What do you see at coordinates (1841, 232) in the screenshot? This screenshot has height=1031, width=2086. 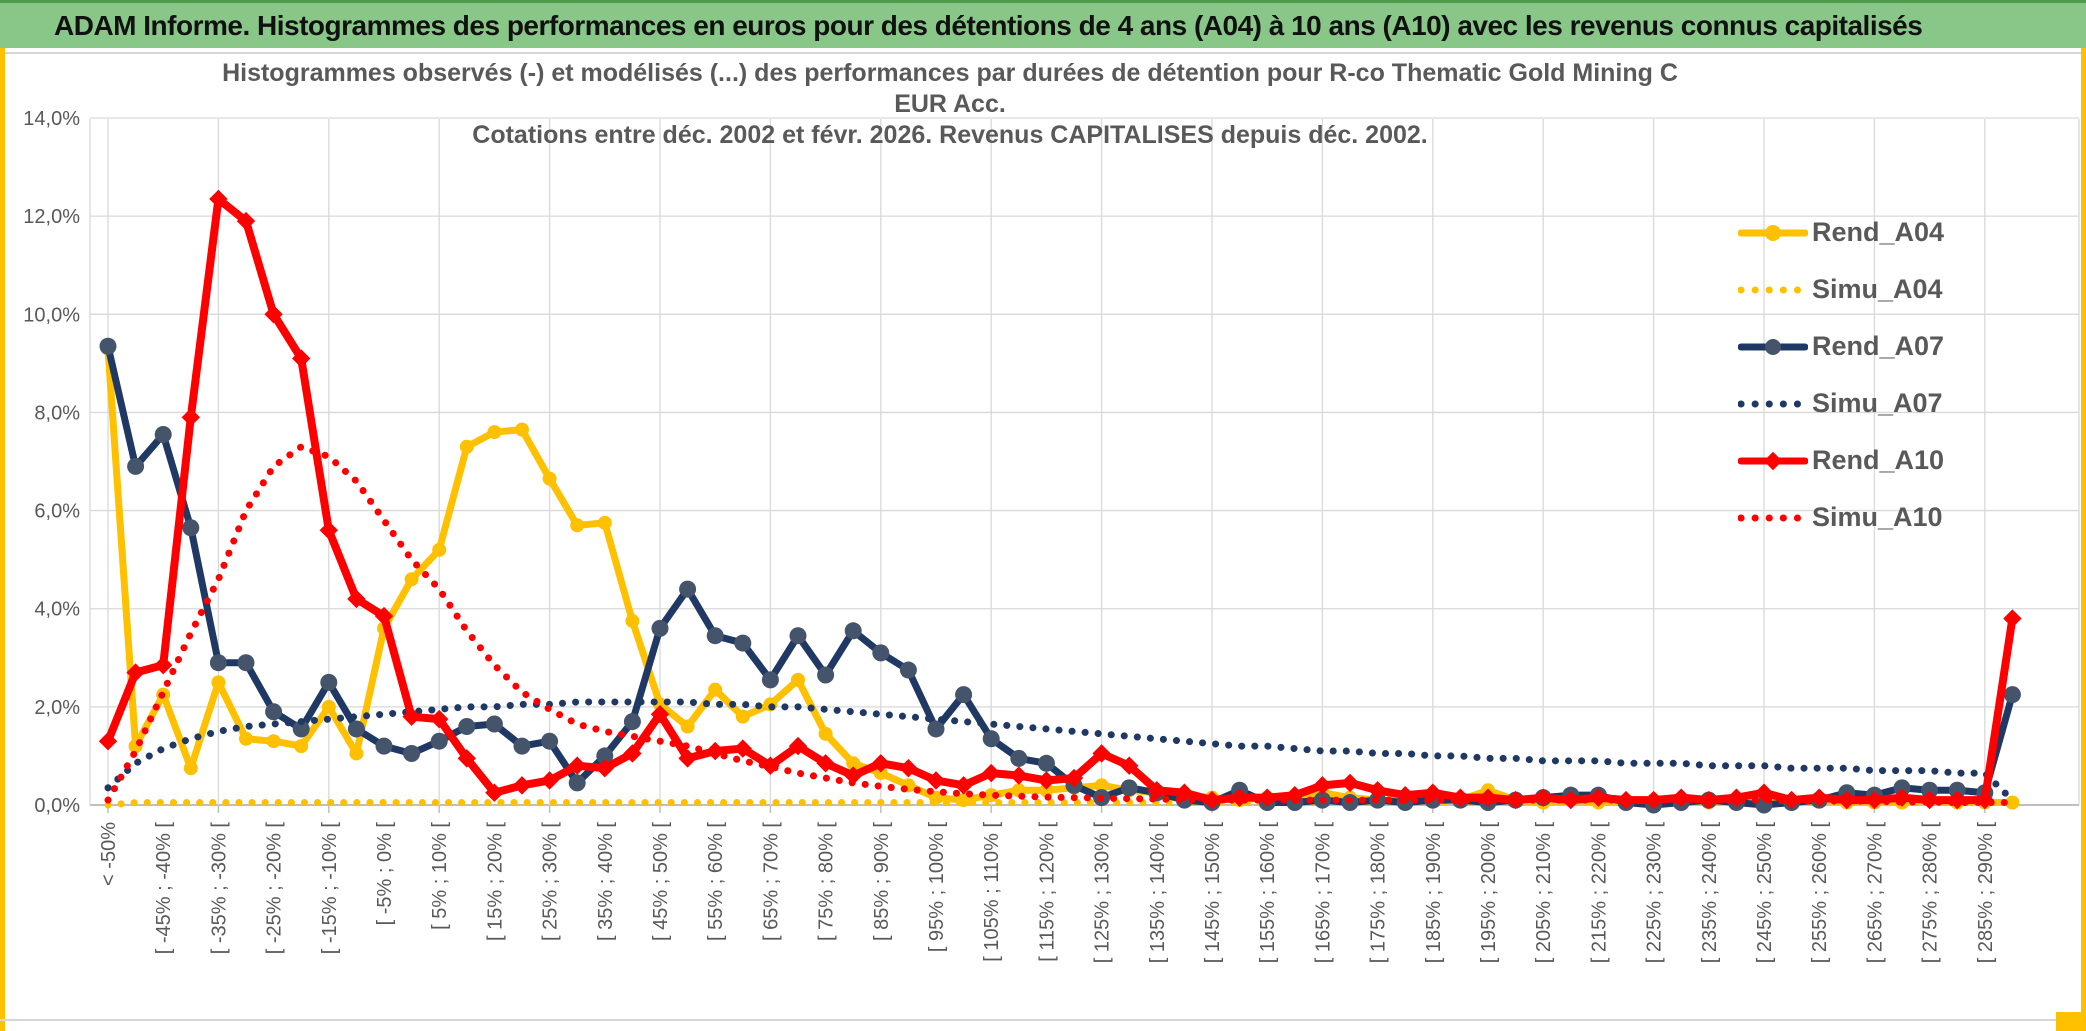 I see `legend-item-Rend_A04: Rend_A04` at bounding box center [1841, 232].